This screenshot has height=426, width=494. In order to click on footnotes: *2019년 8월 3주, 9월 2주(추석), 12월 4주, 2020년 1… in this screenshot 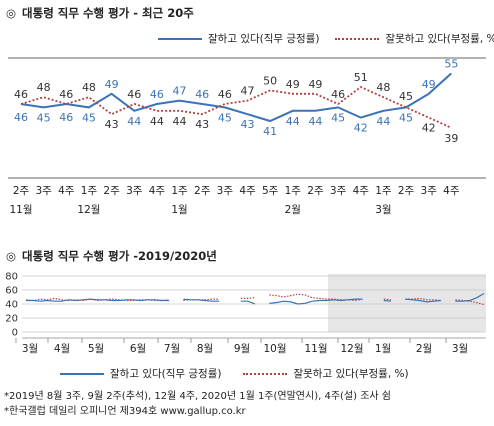, I will do `click(197, 404)`.